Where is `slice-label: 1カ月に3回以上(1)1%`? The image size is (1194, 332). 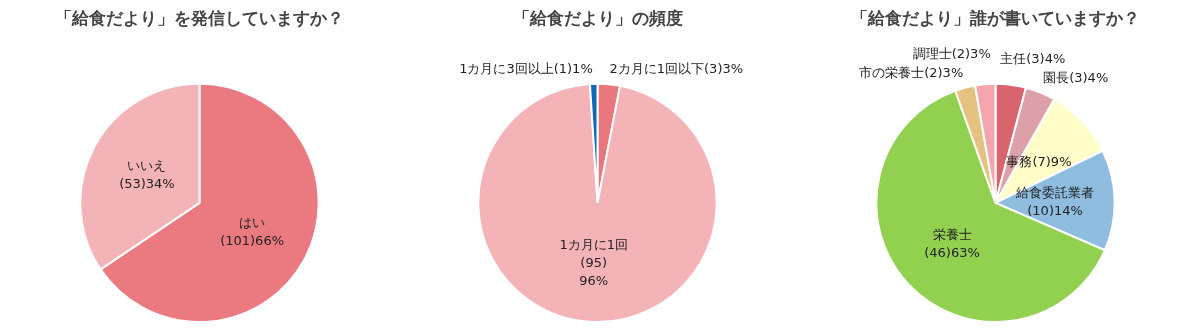 slice-label: 1カ月に3回以上(1)1% is located at coordinates (526, 68).